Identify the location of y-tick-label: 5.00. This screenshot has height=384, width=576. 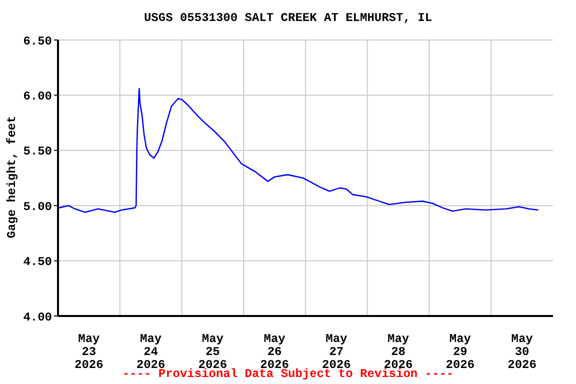
(37, 207).